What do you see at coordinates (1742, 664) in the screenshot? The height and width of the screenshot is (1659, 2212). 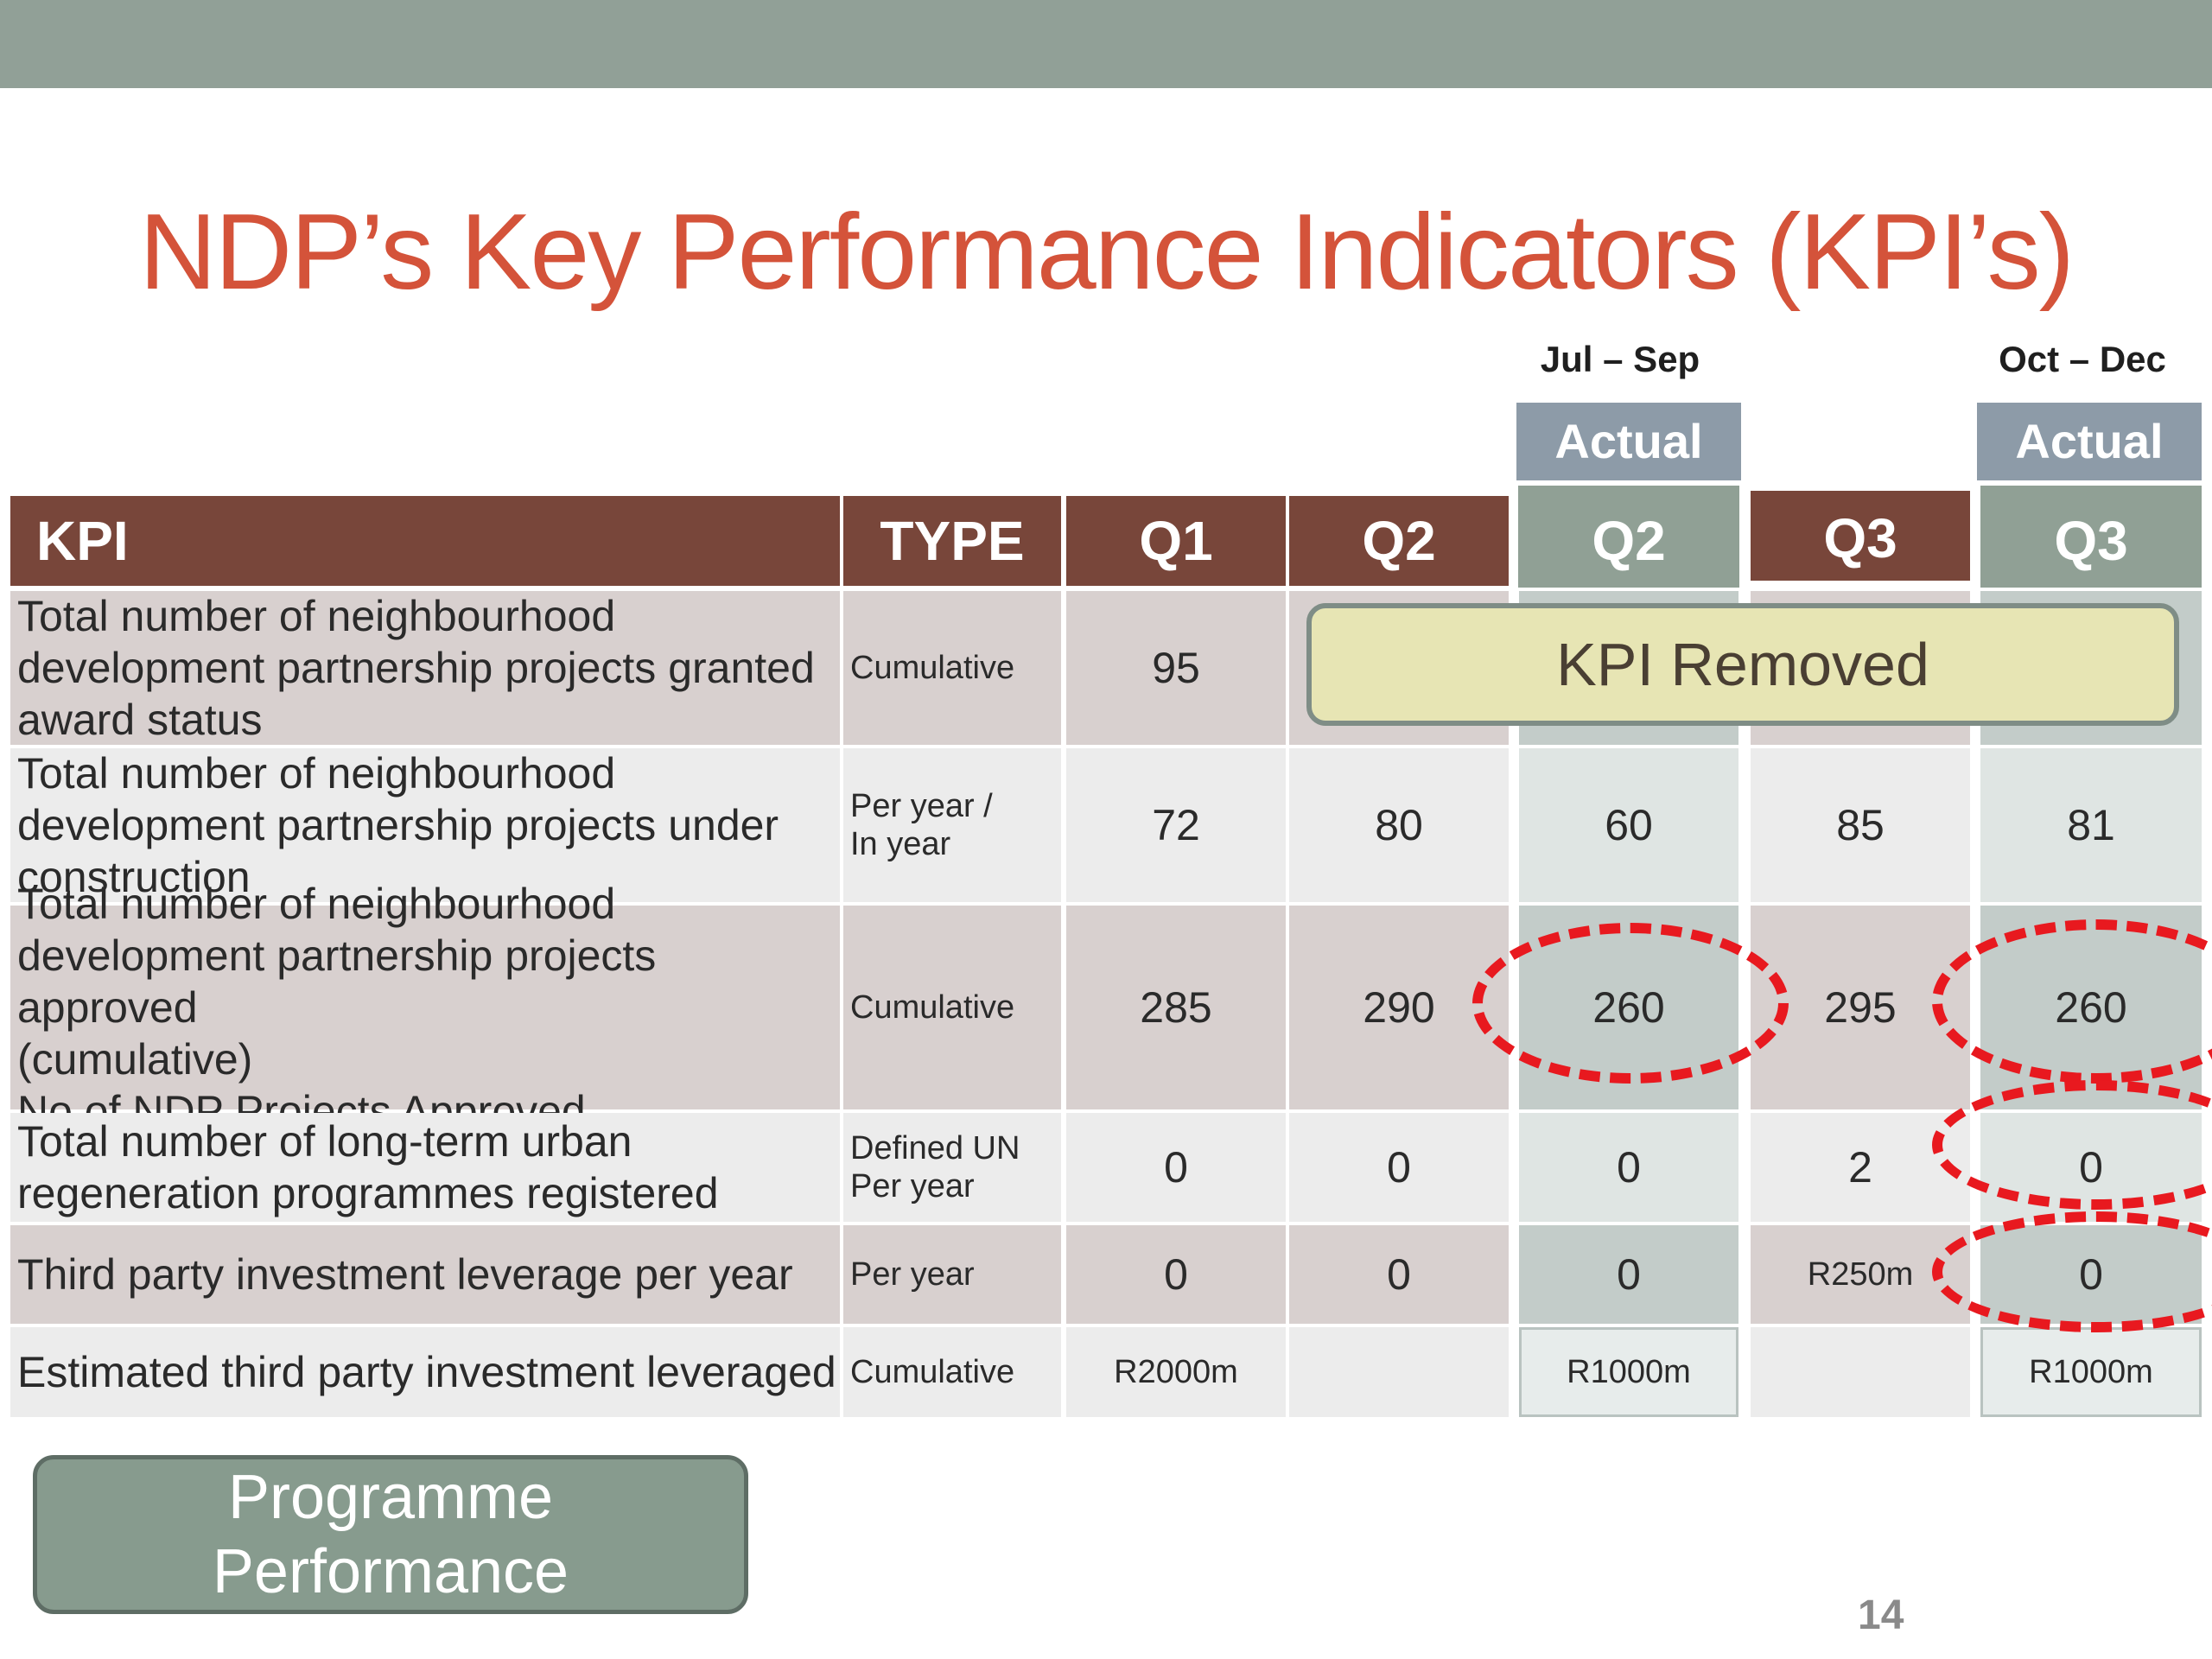 I see `kpi-removed-banner: KPI Removed` at bounding box center [1742, 664].